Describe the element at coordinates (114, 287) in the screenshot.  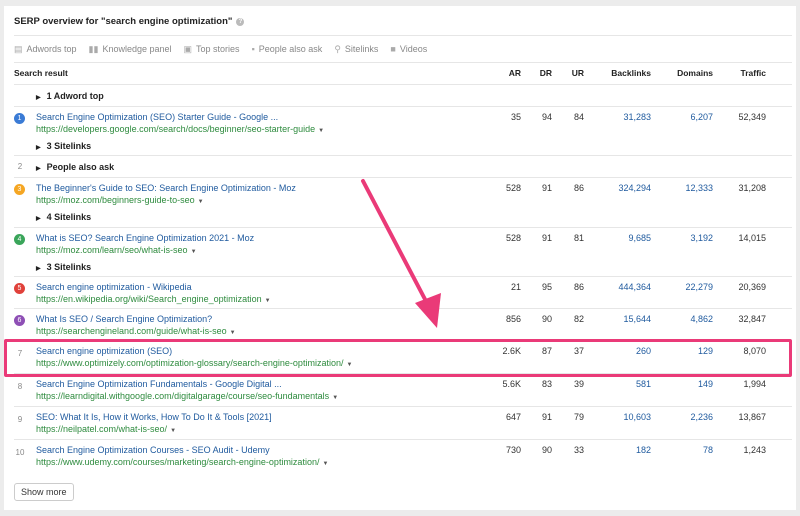
I see `result-title-link: Search engine optimization - Wikipedia` at that location.